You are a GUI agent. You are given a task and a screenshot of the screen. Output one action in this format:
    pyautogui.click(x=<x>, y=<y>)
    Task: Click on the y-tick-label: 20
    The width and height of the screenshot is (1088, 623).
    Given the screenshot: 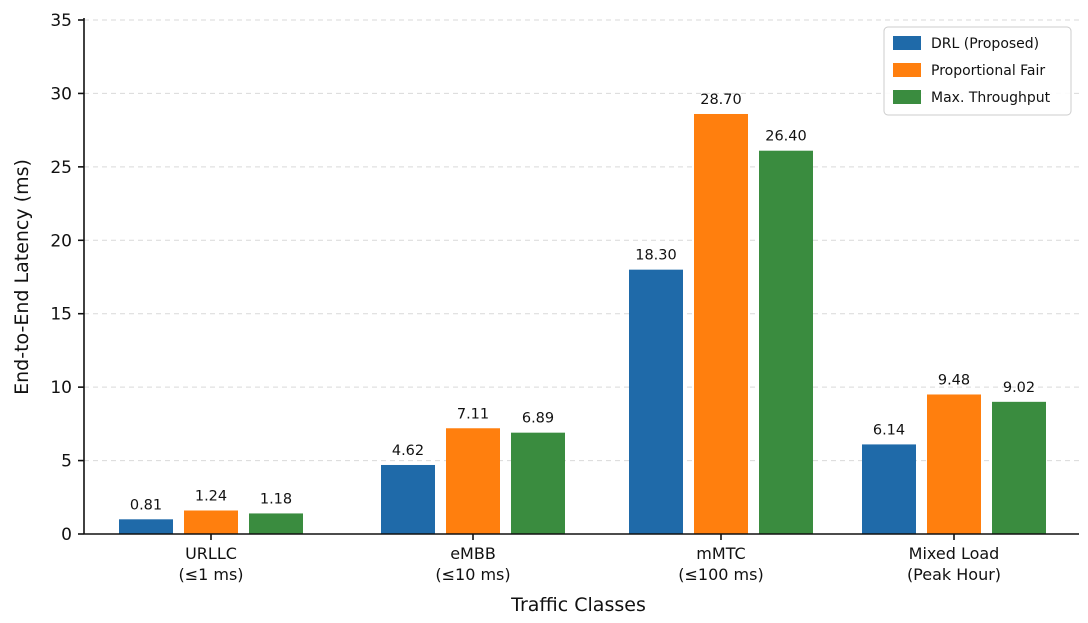 What is the action you would take?
    pyautogui.click(x=61, y=241)
    